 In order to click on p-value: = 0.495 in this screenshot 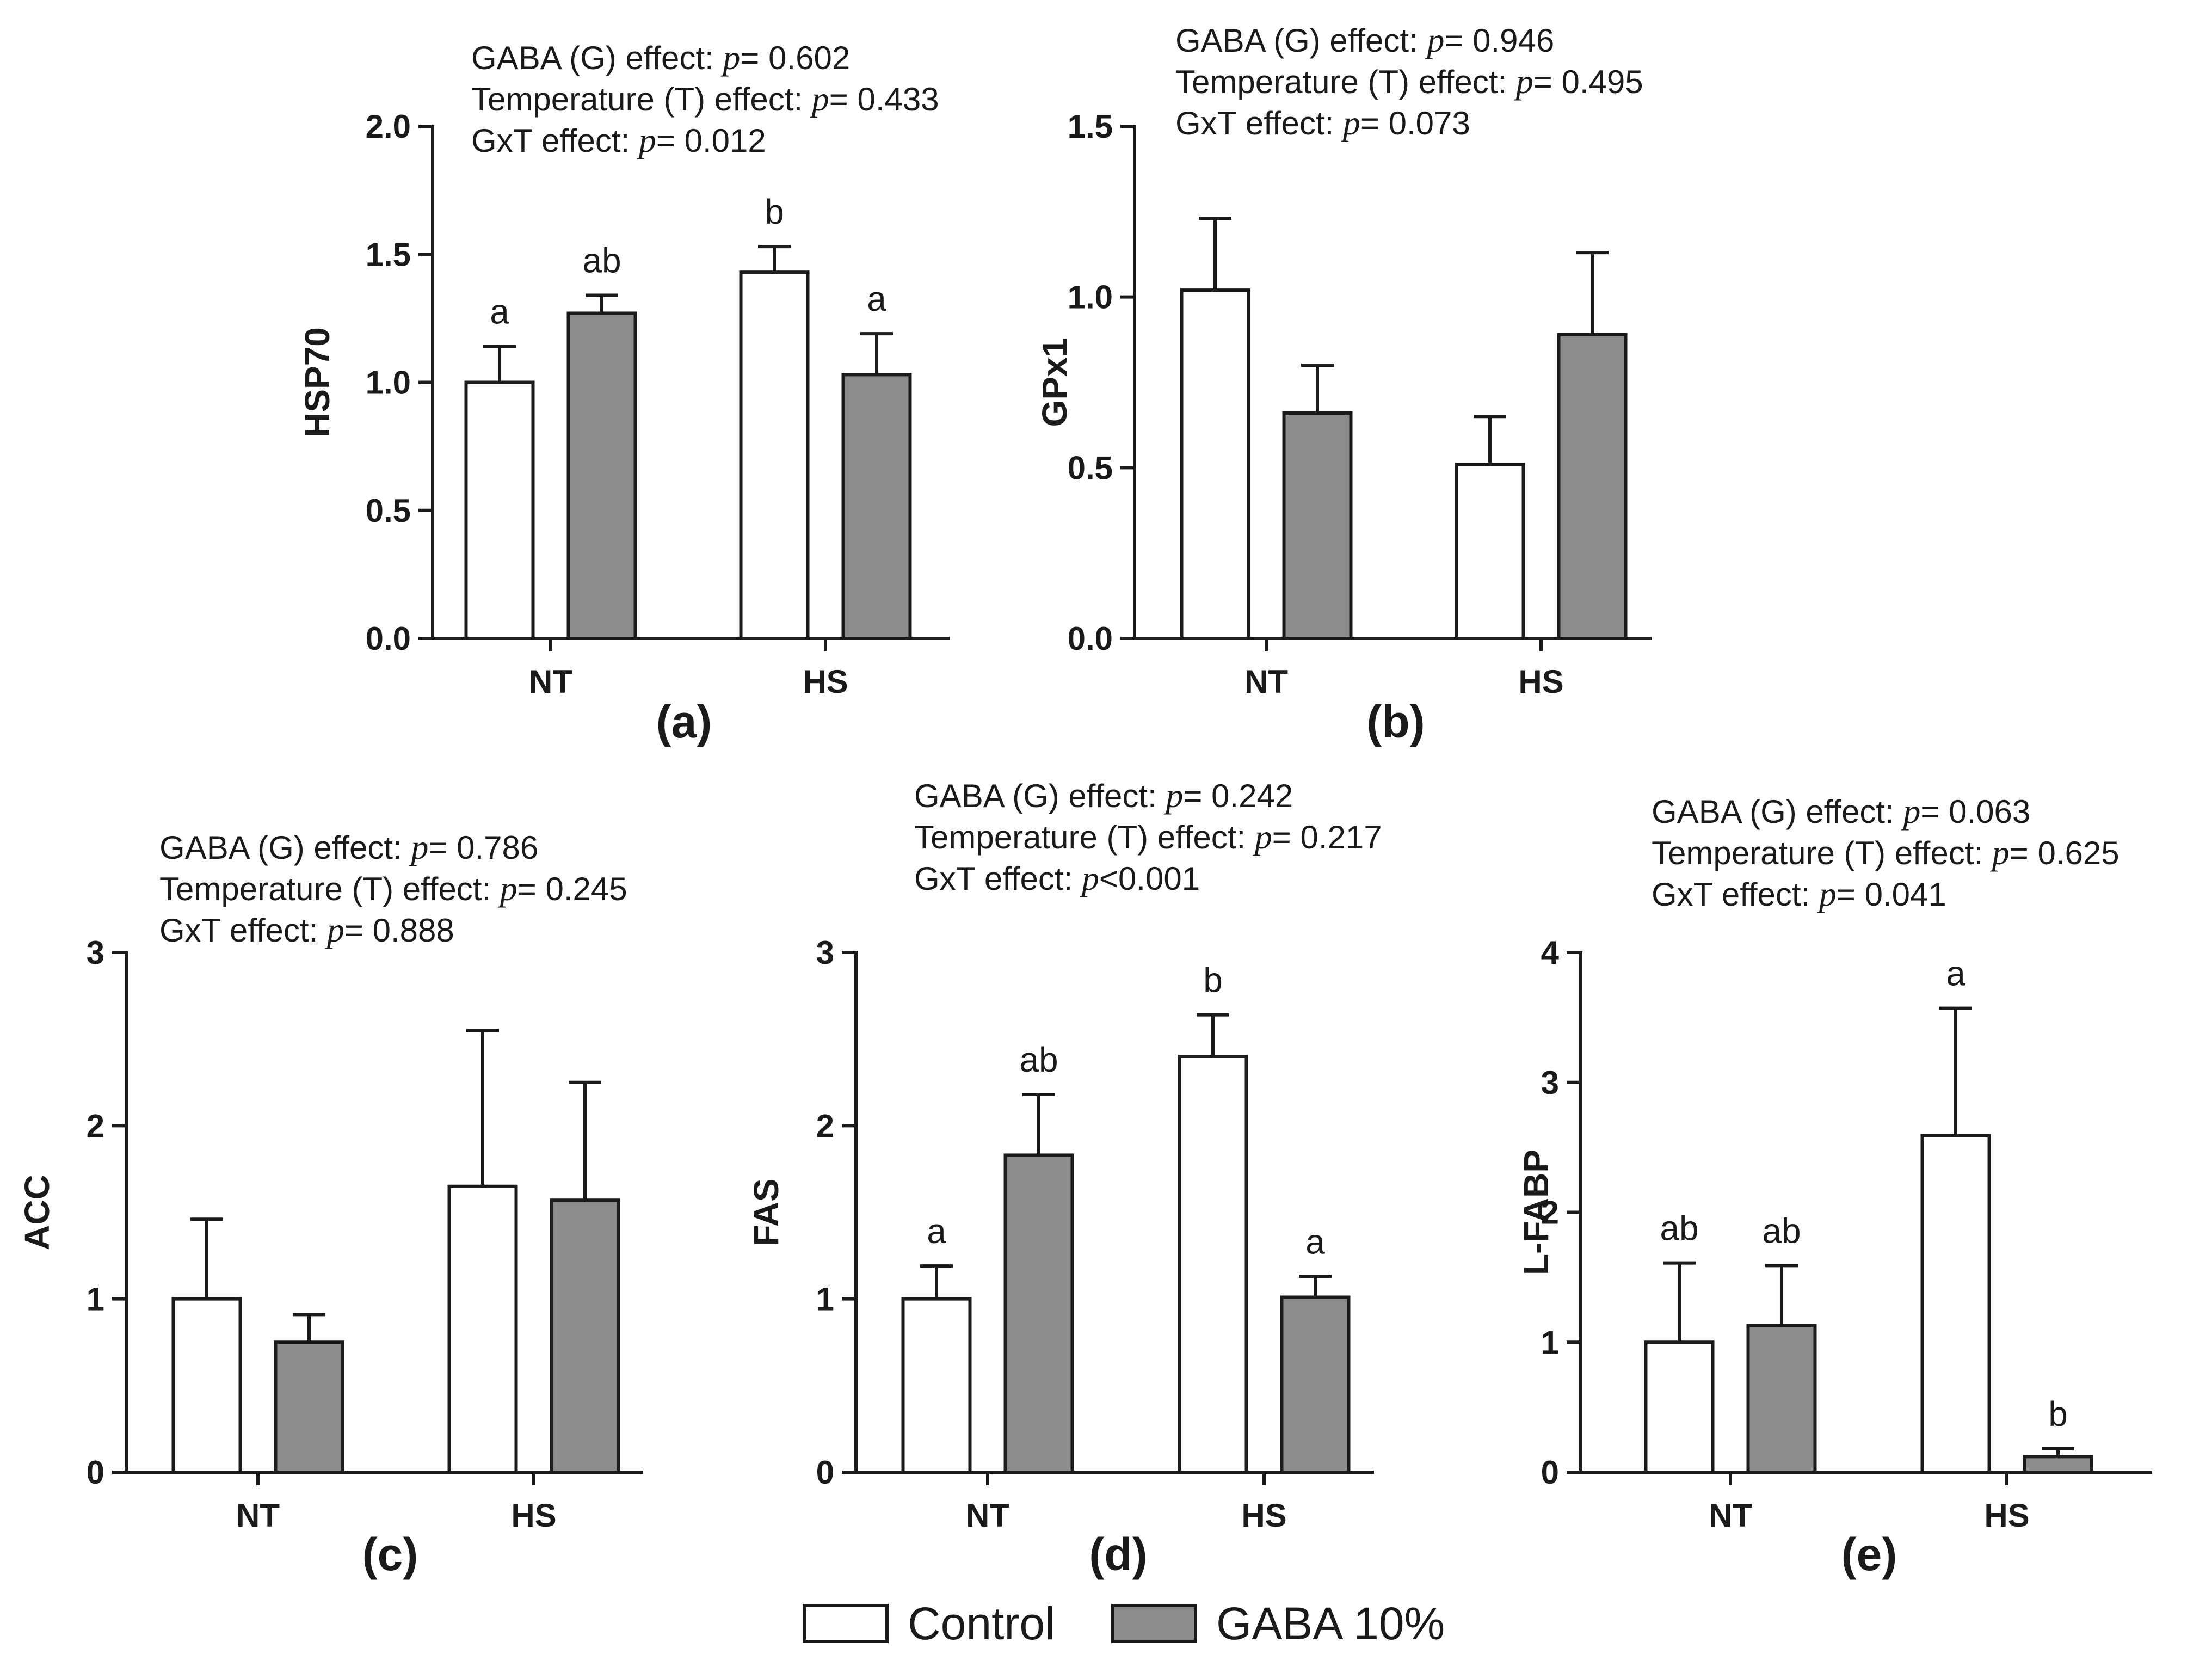, I will do `click(1588, 82)`.